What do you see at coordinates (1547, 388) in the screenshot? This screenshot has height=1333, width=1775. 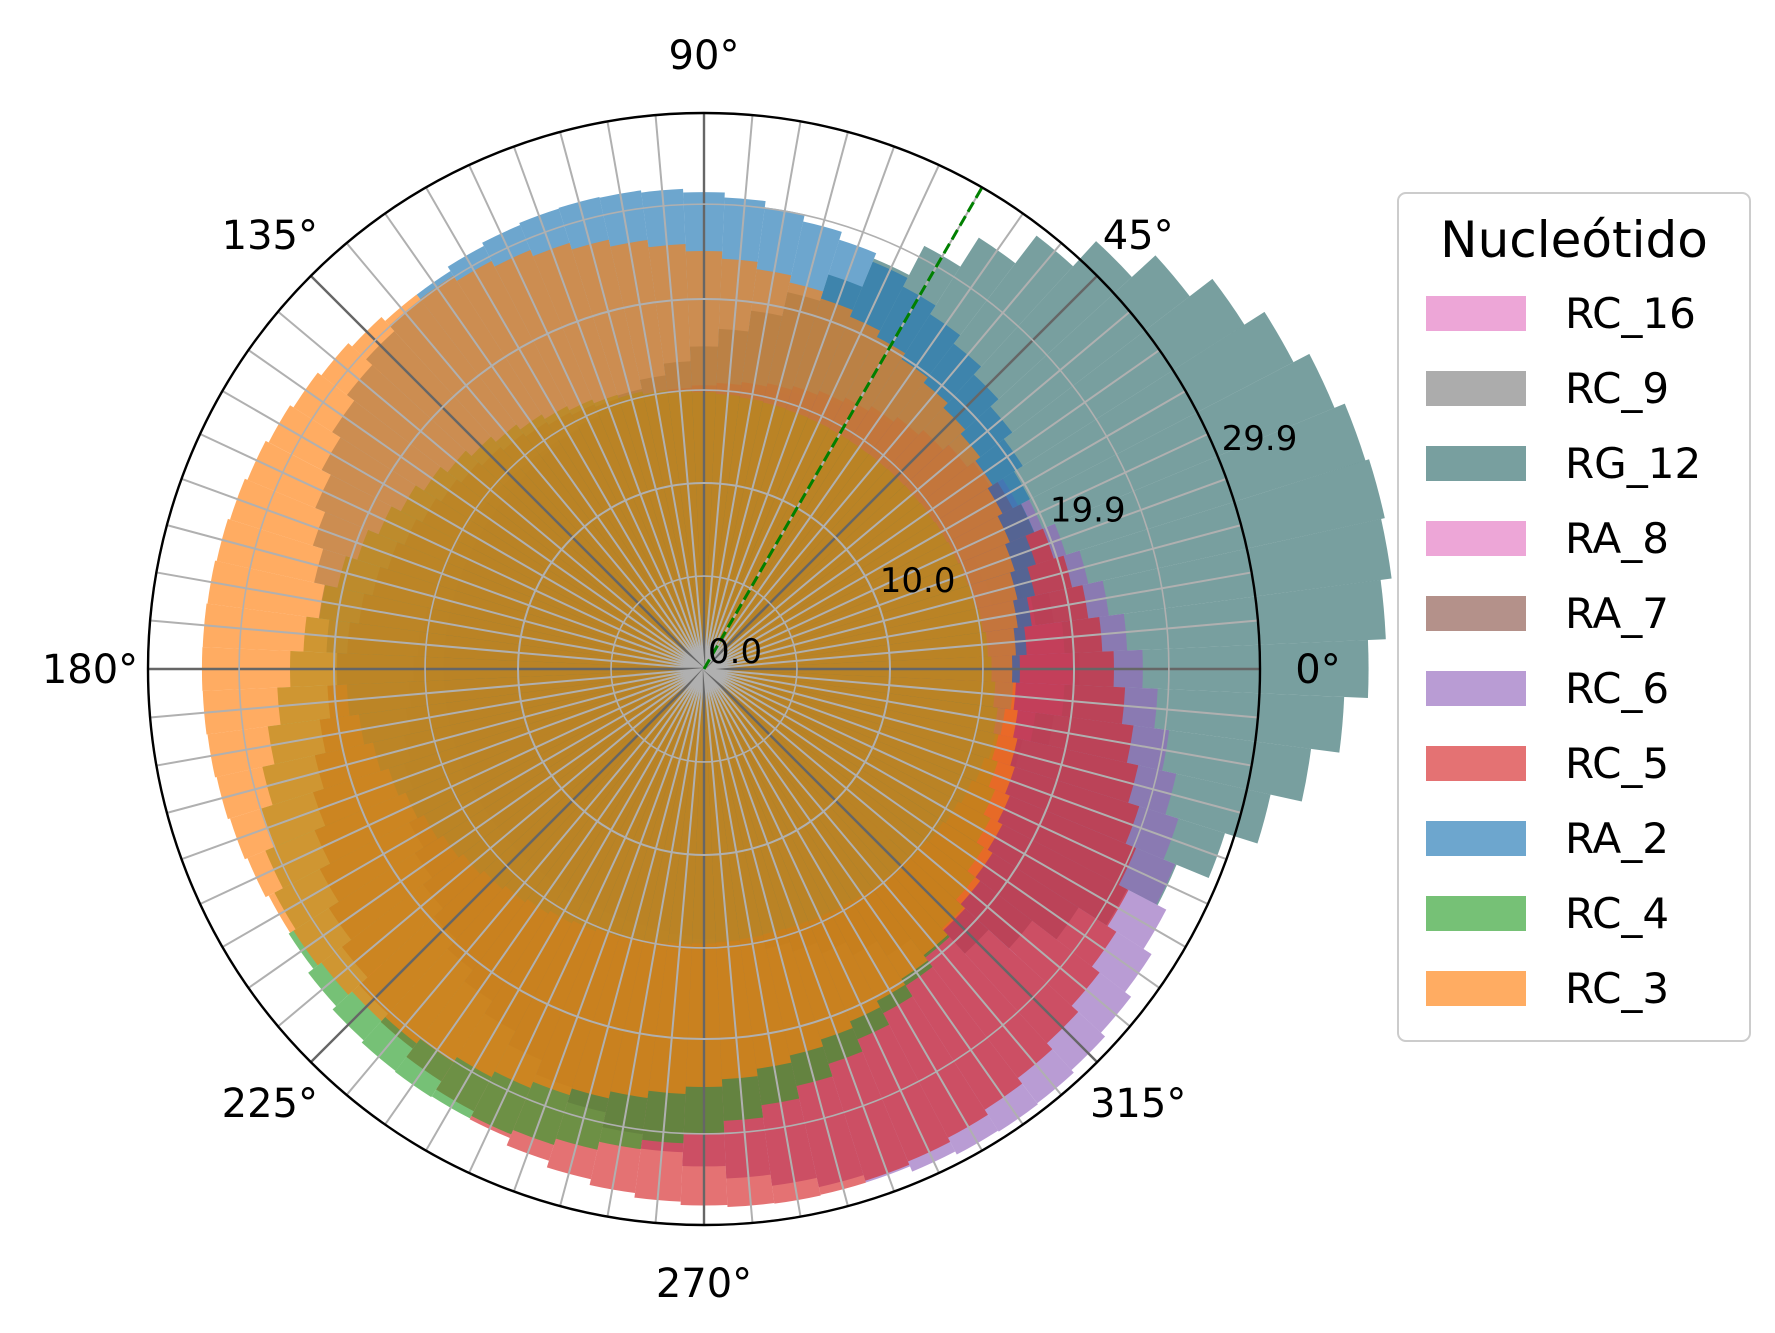 I see `legend-item-rc-9: RC_9` at bounding box center [1547, 388].